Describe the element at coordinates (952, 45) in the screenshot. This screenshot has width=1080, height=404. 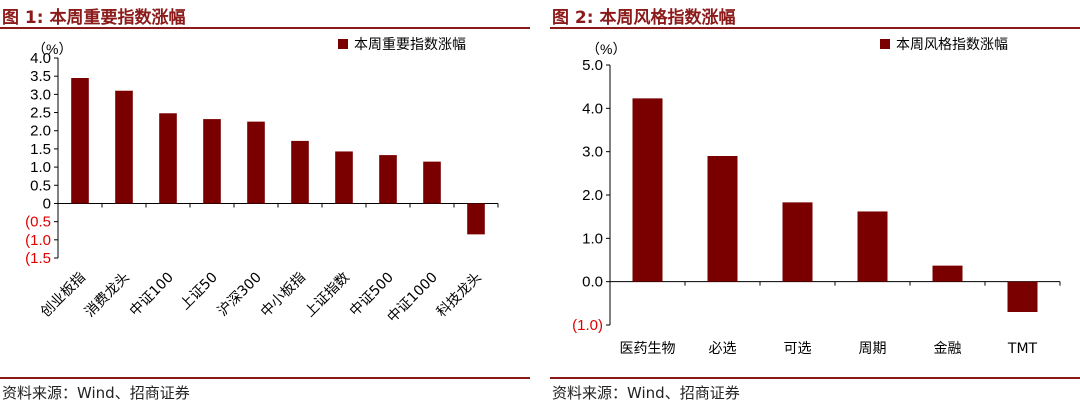
I see `legend-label: 本周风格指数涨幅` at that location.